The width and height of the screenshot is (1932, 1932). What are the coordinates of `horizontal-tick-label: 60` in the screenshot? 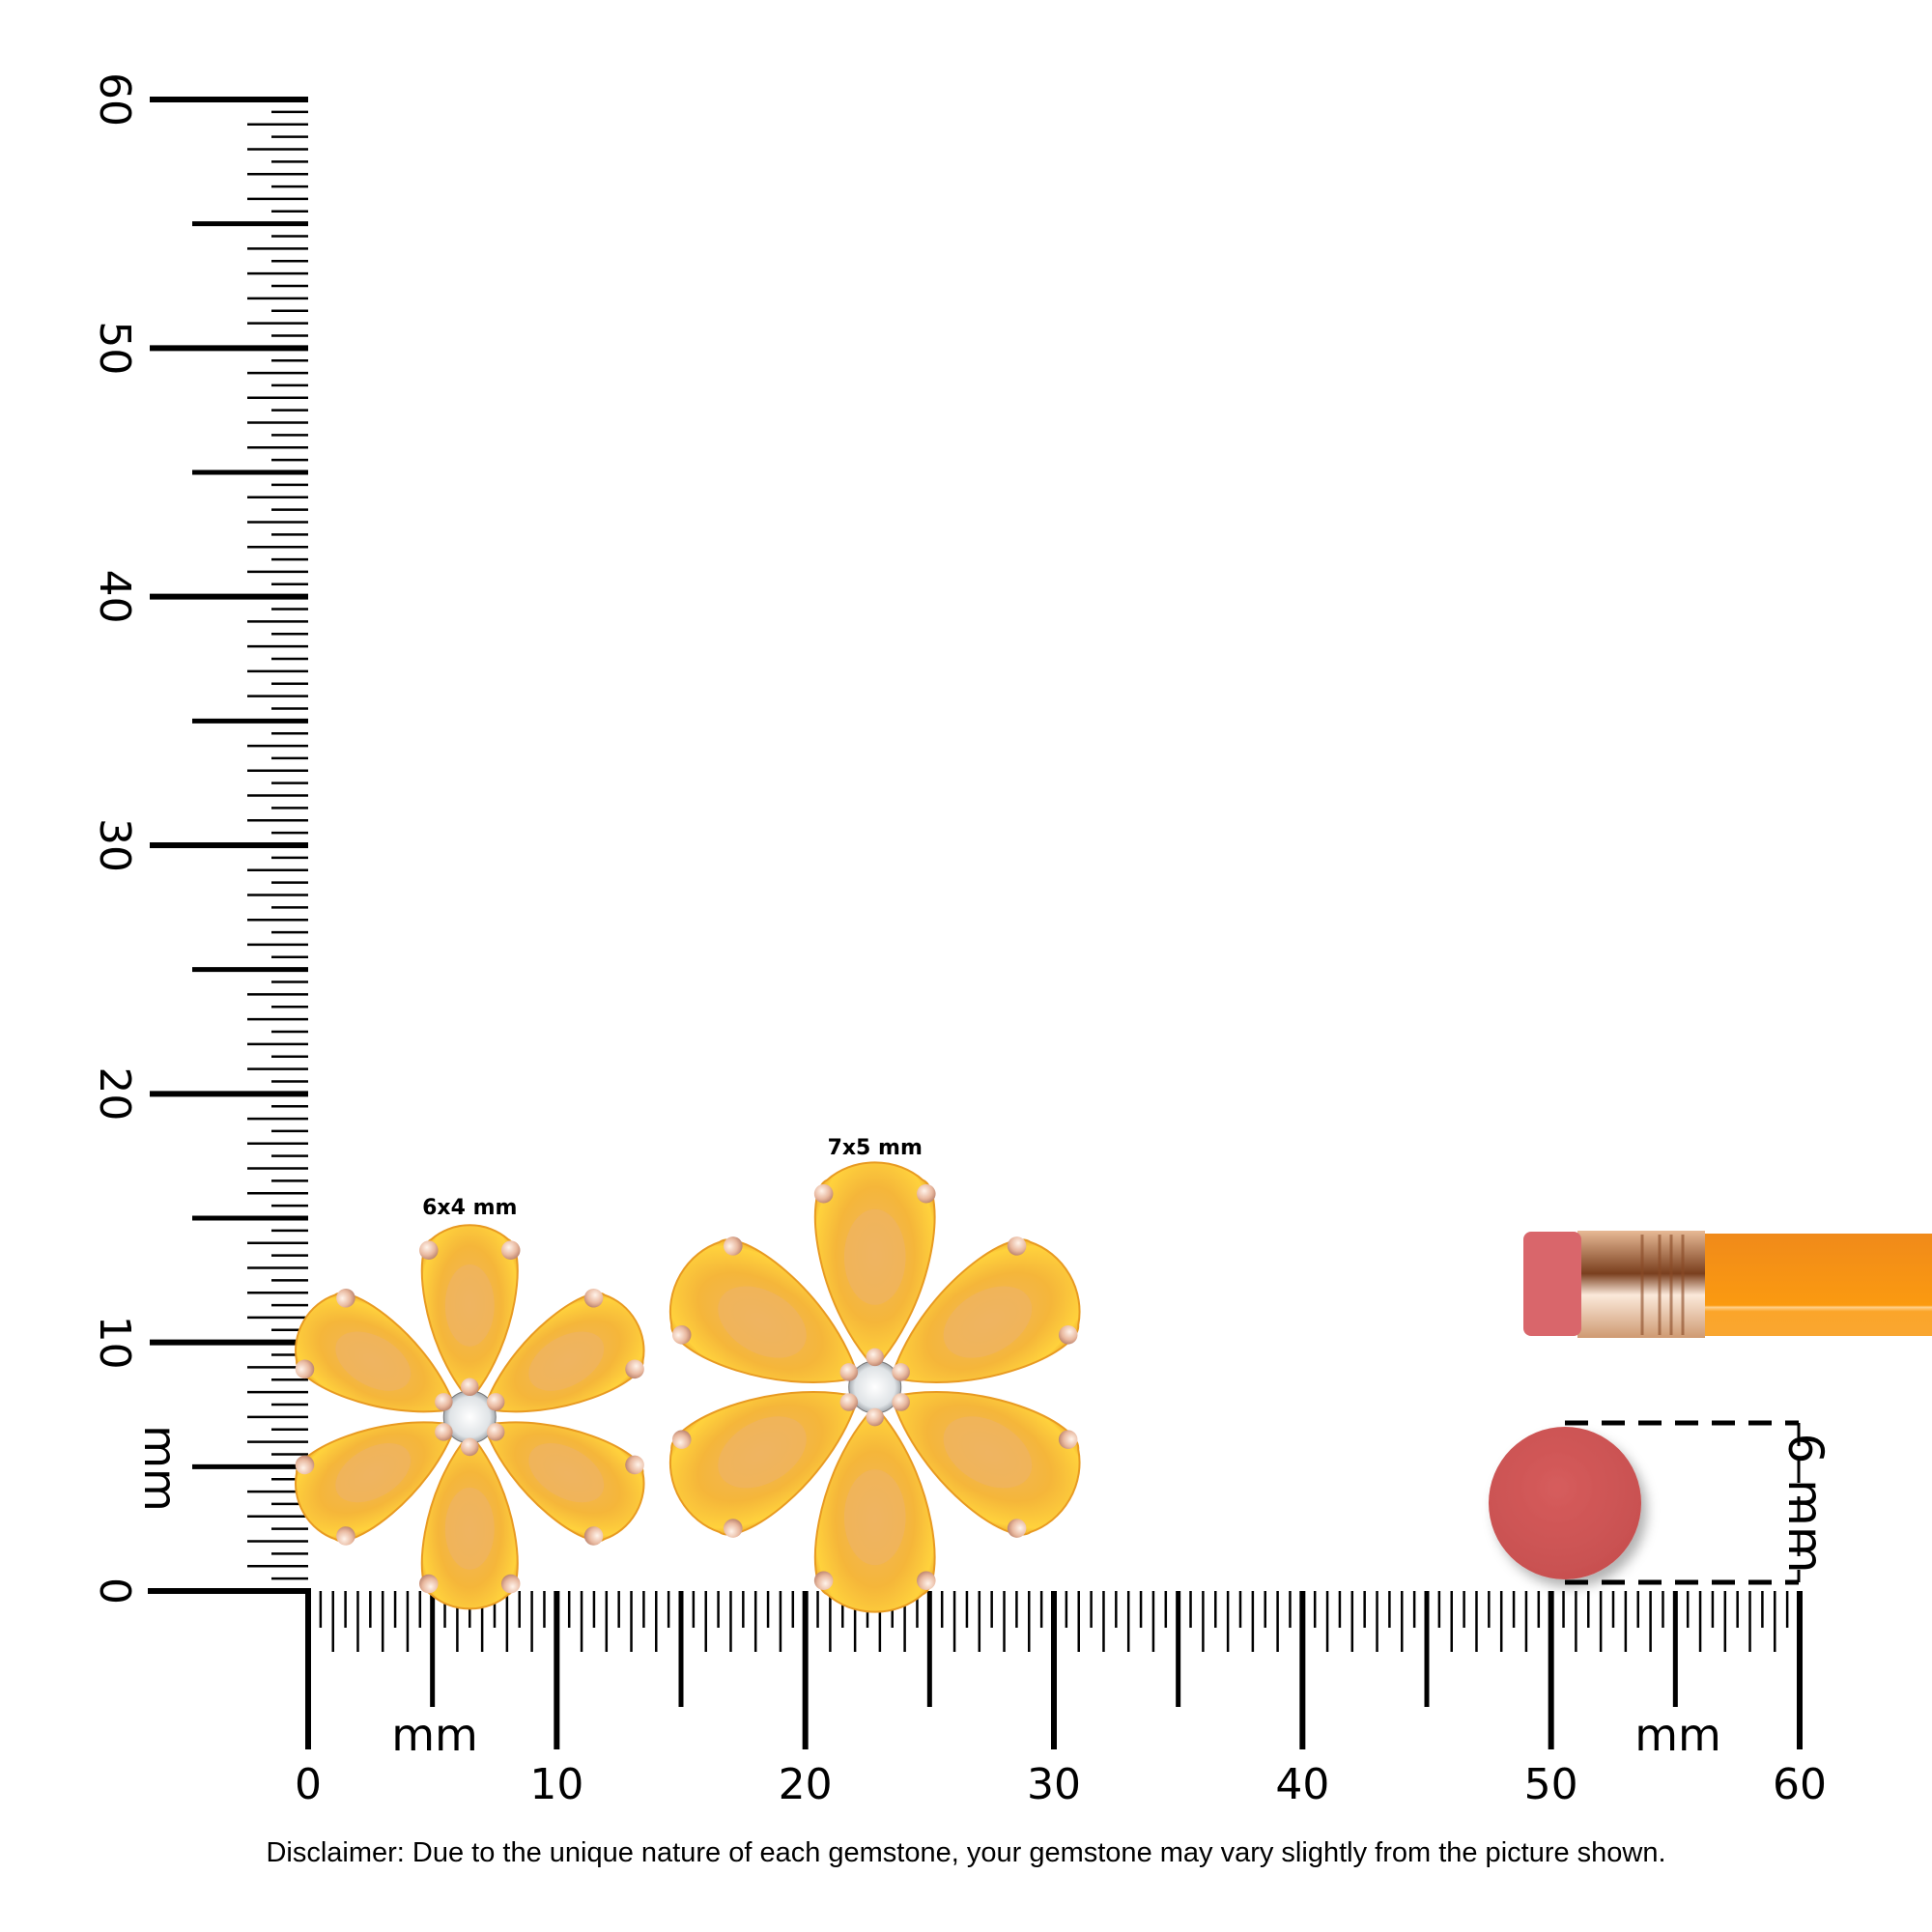 It's located at (1800, 1784).